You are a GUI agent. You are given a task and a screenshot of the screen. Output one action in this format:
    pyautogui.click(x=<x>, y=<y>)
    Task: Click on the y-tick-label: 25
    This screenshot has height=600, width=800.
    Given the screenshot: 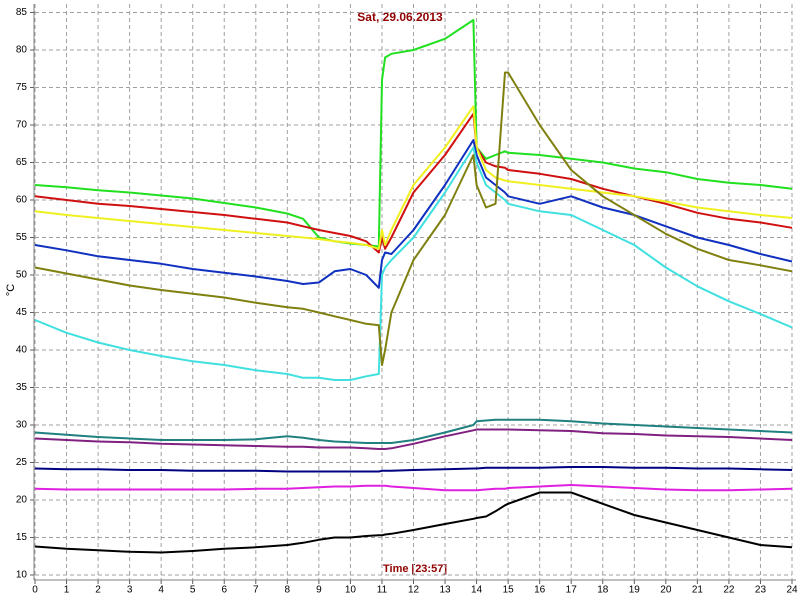 What is the action you would take?
    pyautogui.click(x=22, y=462)
    